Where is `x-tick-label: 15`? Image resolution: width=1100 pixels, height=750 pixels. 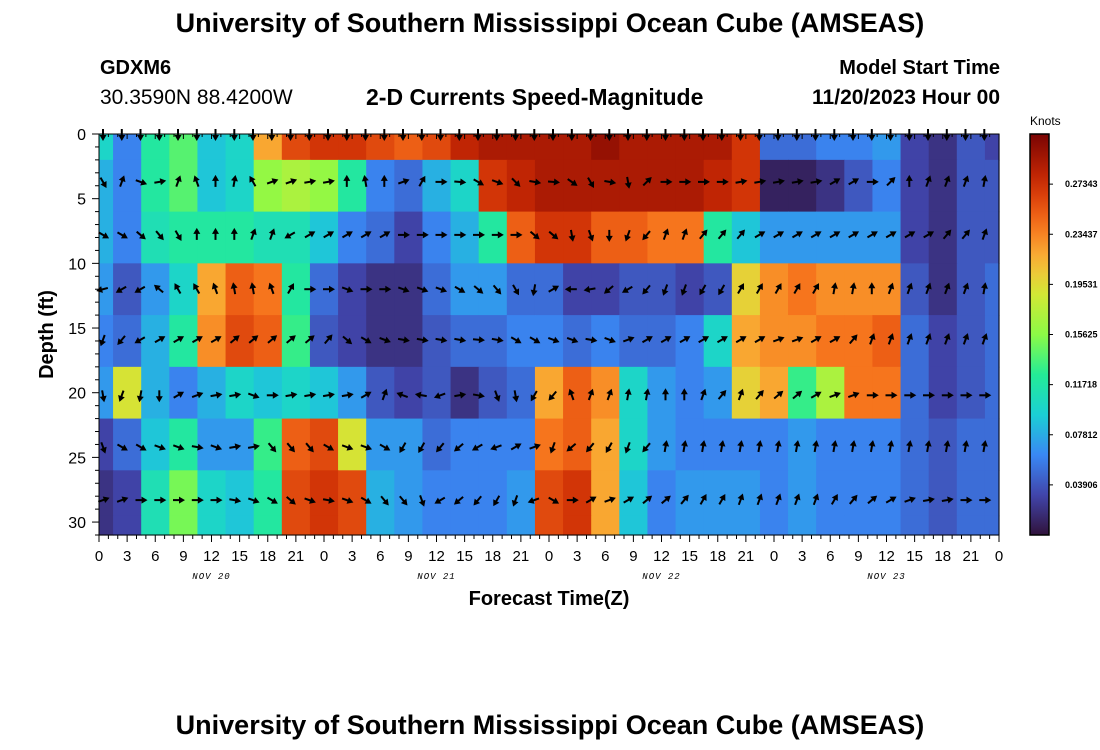
x-tick-label: 15 is located at coordinates (689, 556).